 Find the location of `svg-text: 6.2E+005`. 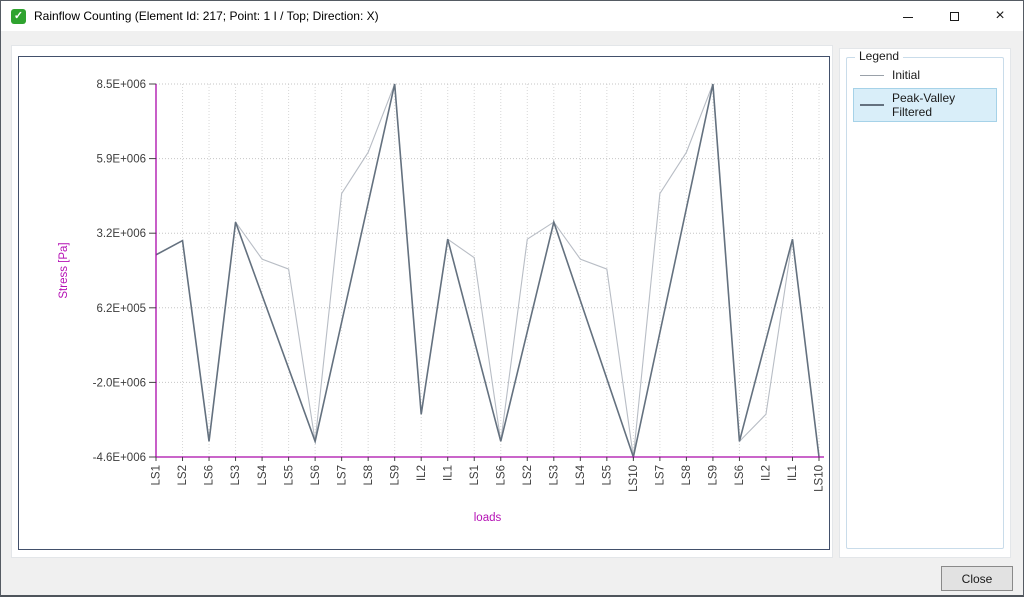

svg-text: 6.2E+005 is located at coordinates (121, 309).